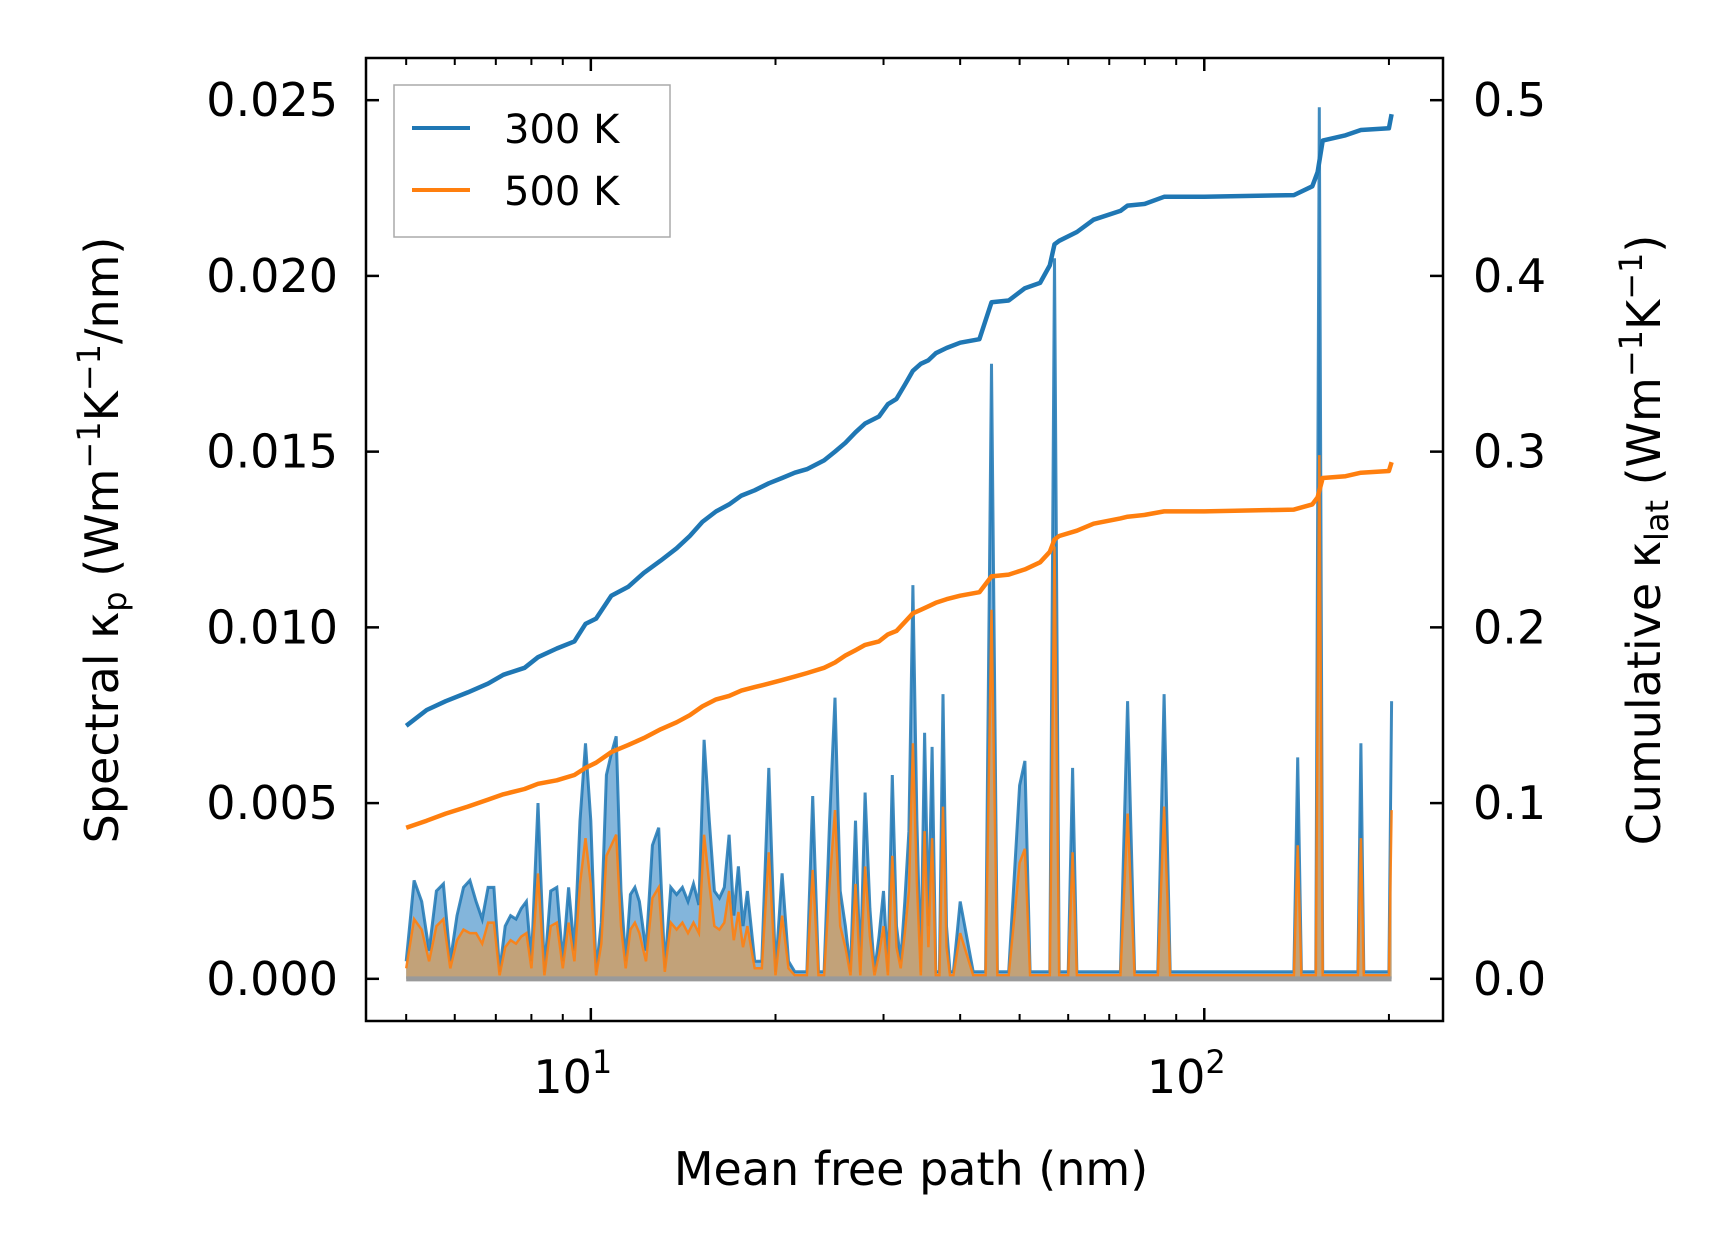  What do you see at coordinates (1509, 100) in the screenshot?
I see `y-right-tick-label: 0.5` at bounding box center [1509, 100].